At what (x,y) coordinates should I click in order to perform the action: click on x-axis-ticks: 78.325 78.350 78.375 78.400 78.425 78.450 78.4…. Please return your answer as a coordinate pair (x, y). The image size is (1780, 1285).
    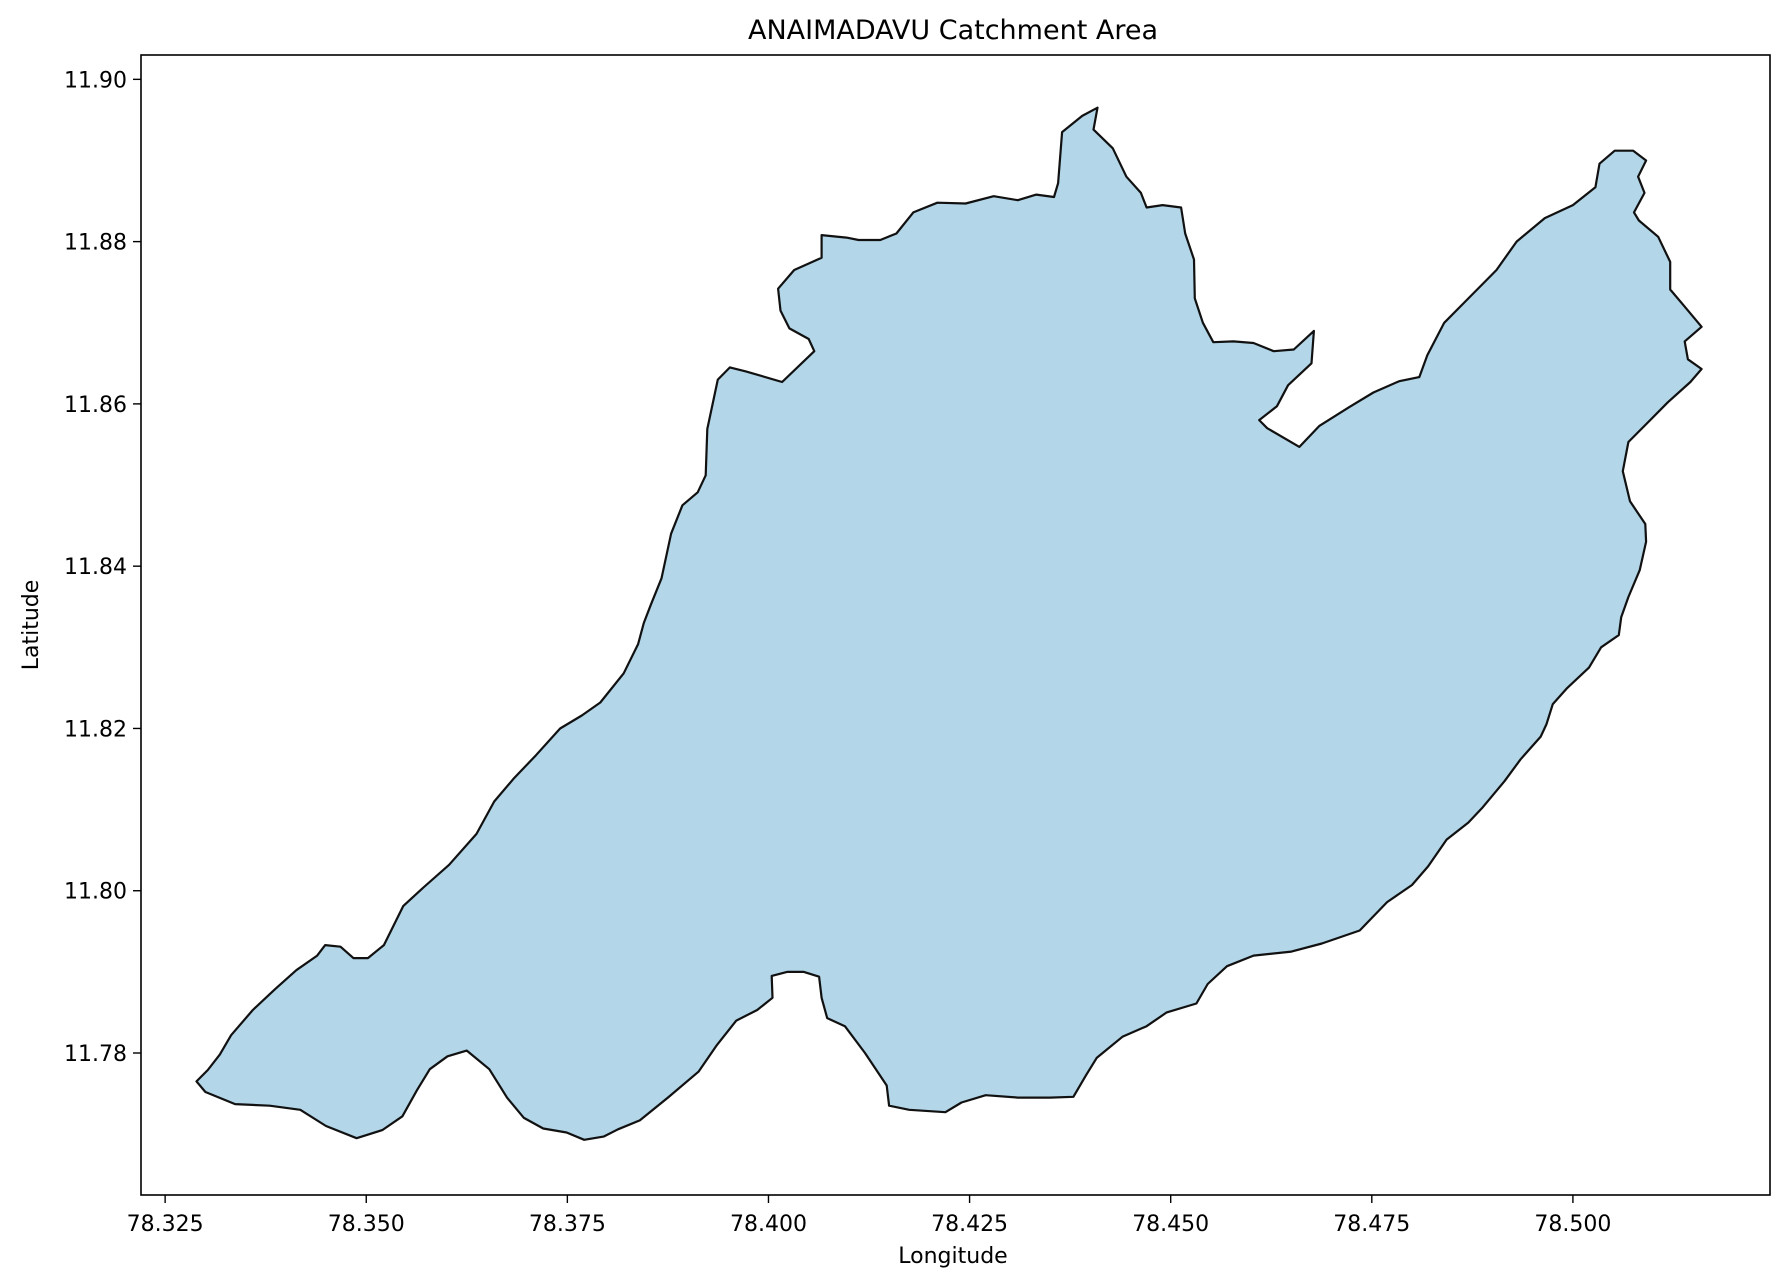
    Looking at the image, I should click on (869, 1216).